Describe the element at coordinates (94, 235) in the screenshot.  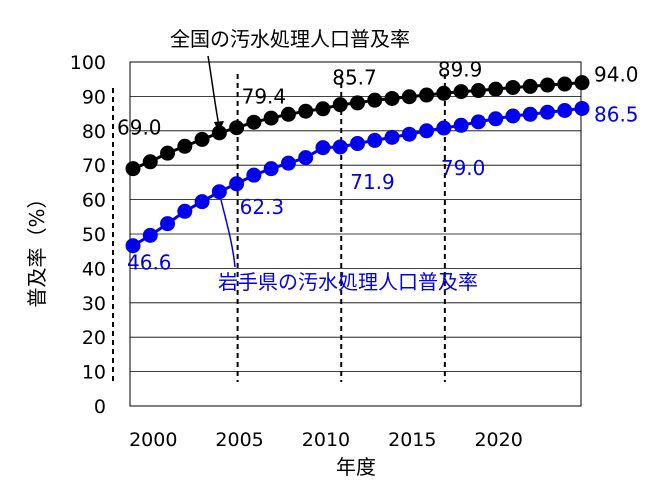
I see `y-tick-label: 50` at that location.